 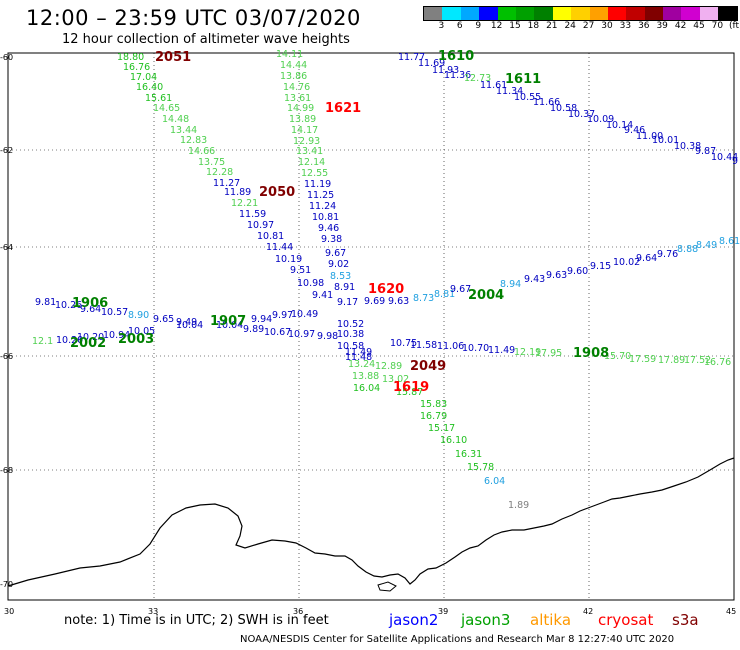 I want to click on wave-height-value: 17.52, so click(x=698, y=360).